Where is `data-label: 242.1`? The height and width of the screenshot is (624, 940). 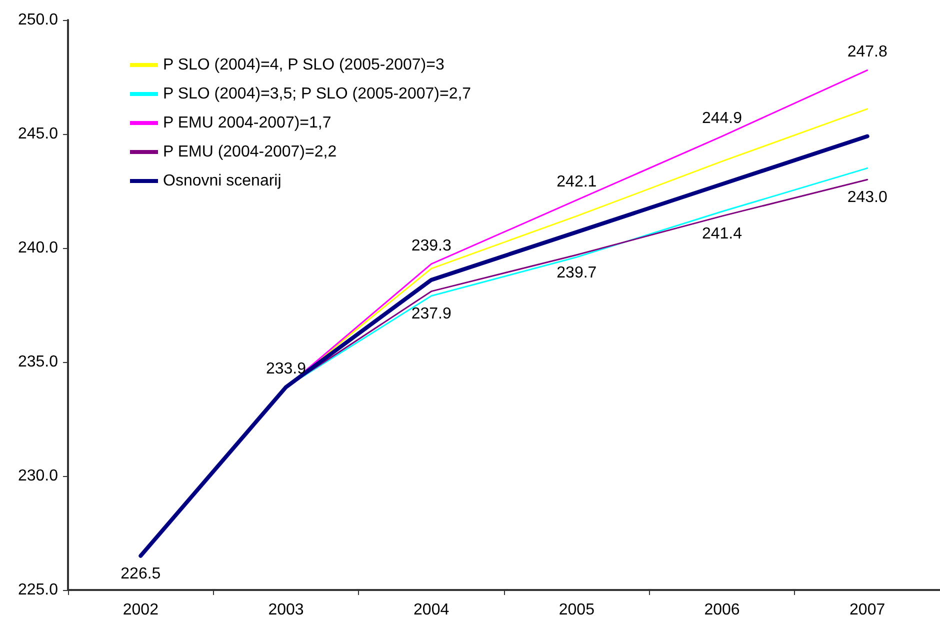
data-label: 242.1 is located at coordinates (576, 182).